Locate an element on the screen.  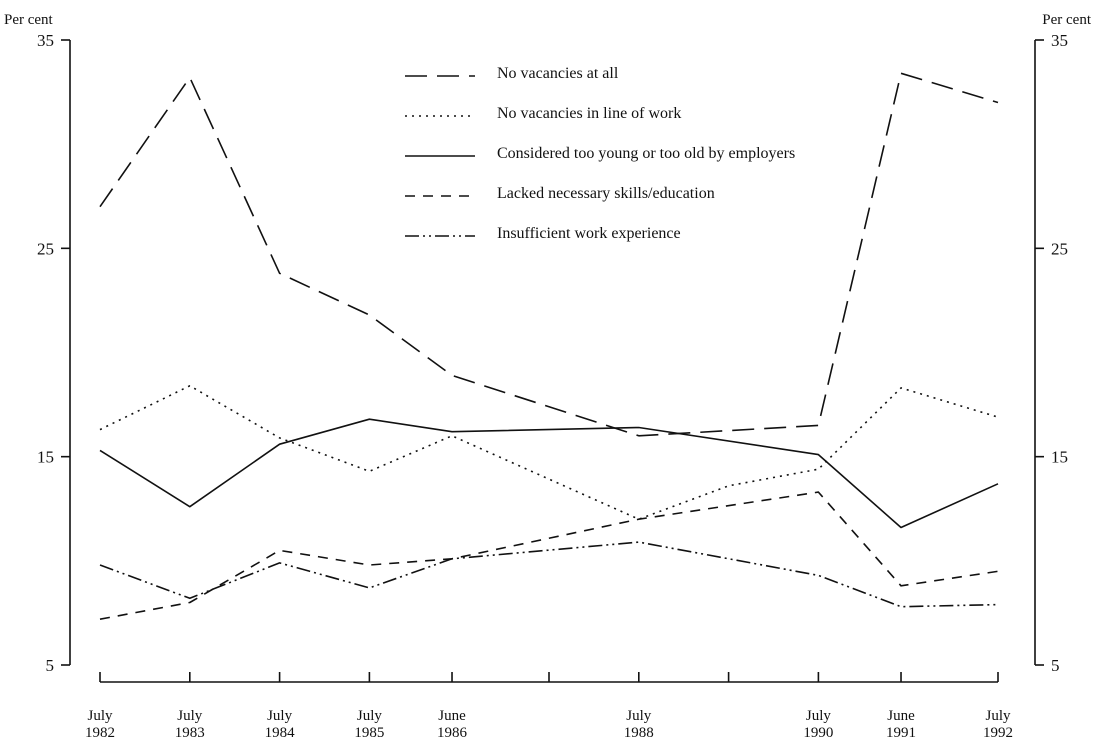
x-tick-year: 1984 is located at coordinates (280, 733).